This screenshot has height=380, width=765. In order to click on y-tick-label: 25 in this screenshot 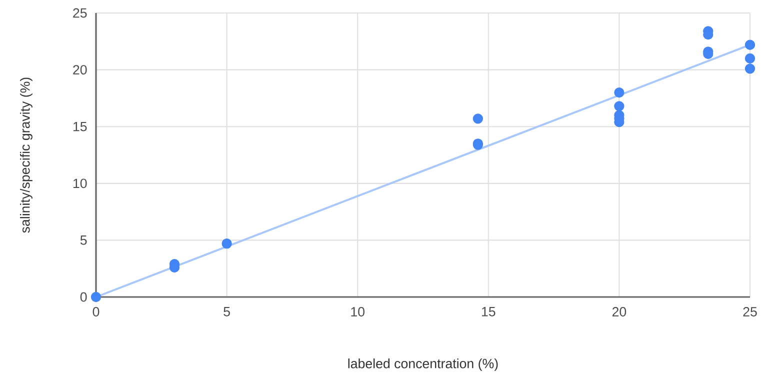, I will do `click(80, 13)`.